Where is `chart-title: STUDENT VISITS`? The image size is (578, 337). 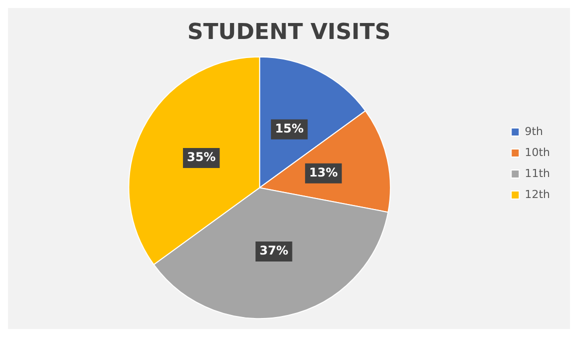
chart-title: STUDENT VISITS is located at coordinates (289, 32).